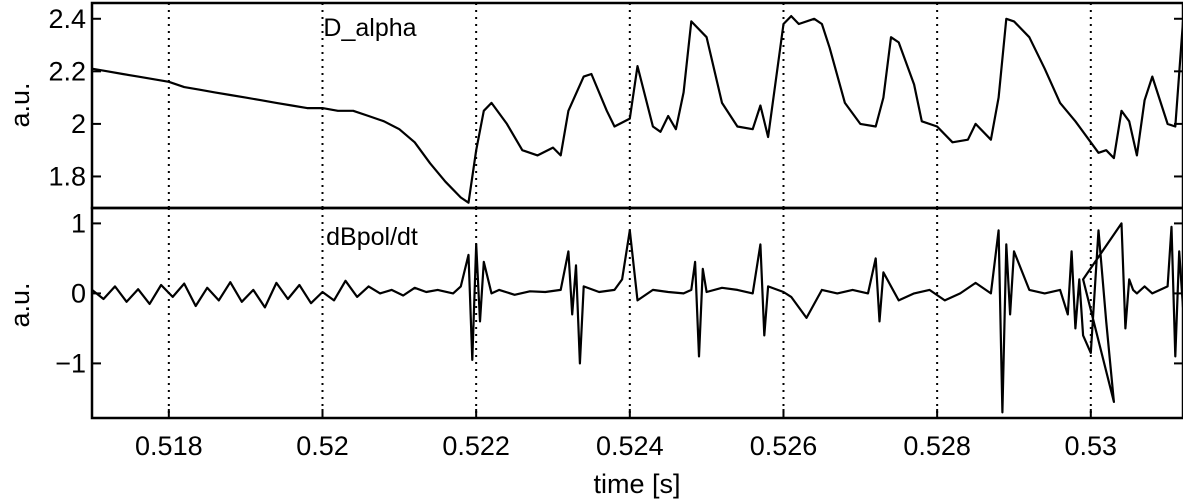 Image resolution: width=1183 pixels, height=501 pixels. Describe the element at coordinates (169, 446) in the screenshot. I see `x-tick-label-0: 0.518` at that location.